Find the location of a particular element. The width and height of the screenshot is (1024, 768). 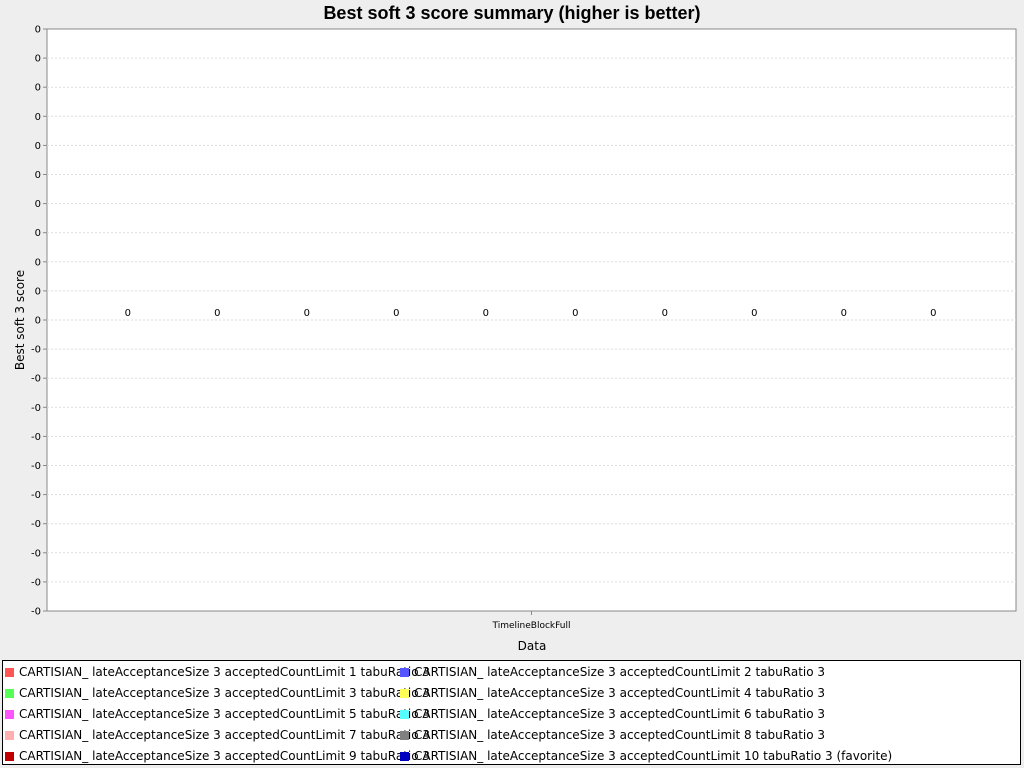

x-axis-categories: TimelineBlockFull is located at coordinates (531, 621).